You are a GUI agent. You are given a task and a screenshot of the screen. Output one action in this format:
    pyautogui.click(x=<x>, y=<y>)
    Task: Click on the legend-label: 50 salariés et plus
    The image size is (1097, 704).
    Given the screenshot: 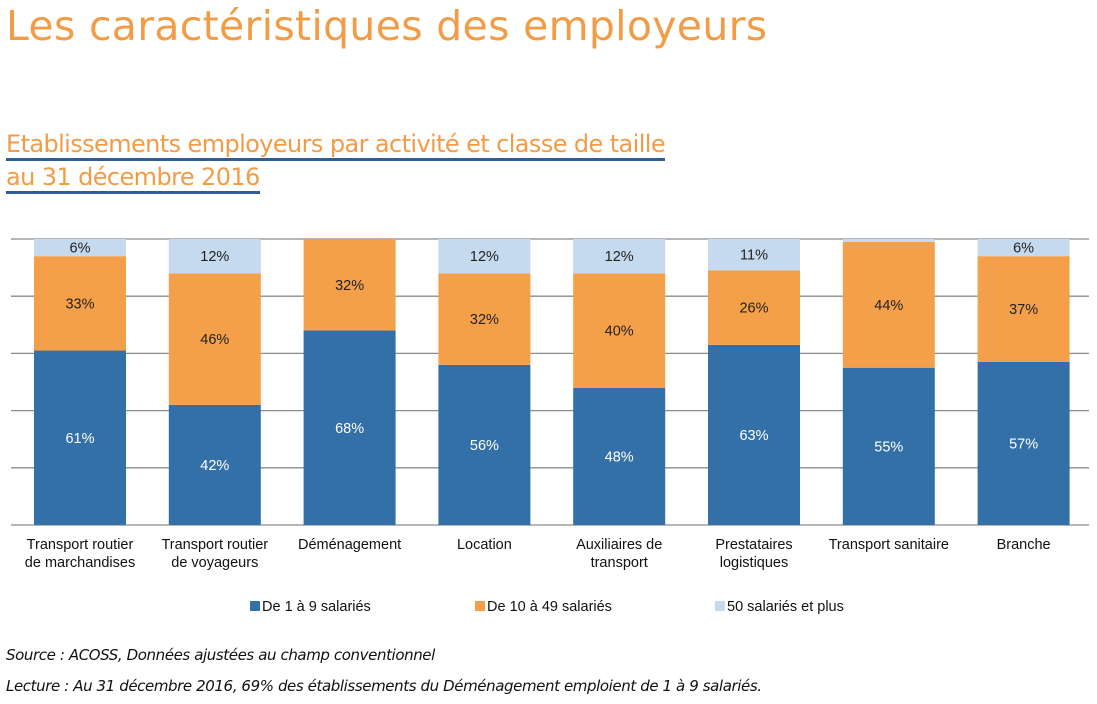 What is the action you would take?
    pyautogui.click(x=785, y=607)
    